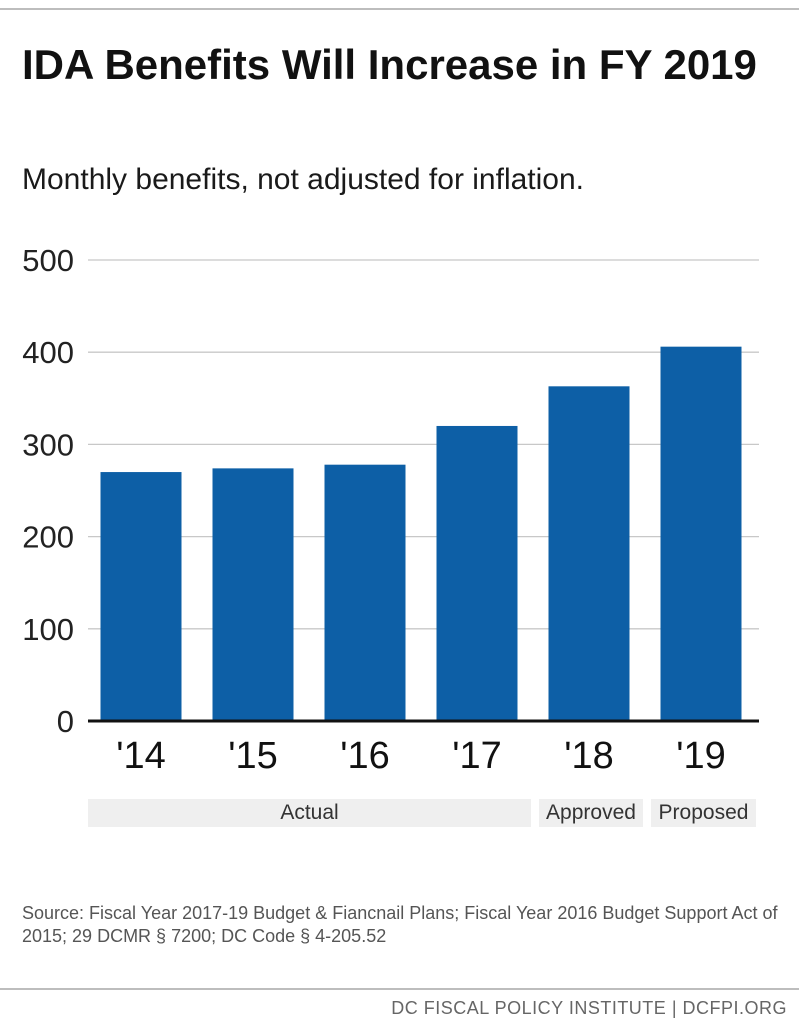 The height and width of the screenshot is (1024, 799). What do you see at coordinates (477, 756) in the screenshot?
I see `x-tick-label: '17` at bounding box center [477, 756].